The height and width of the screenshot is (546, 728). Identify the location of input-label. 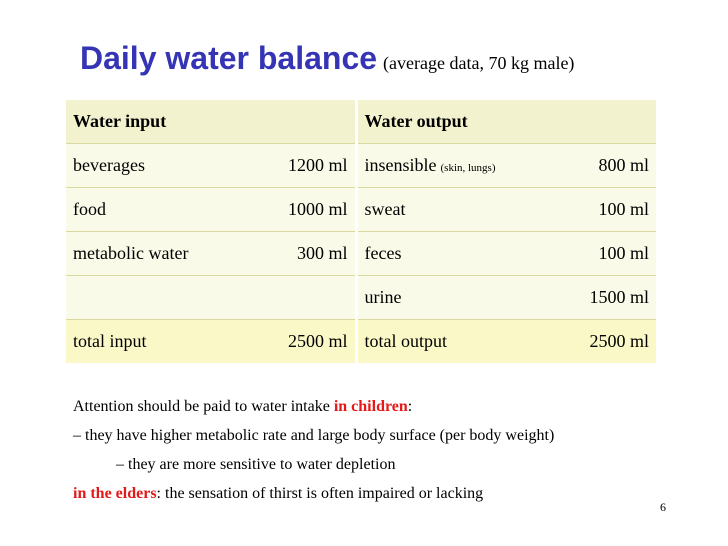
(162, 297).